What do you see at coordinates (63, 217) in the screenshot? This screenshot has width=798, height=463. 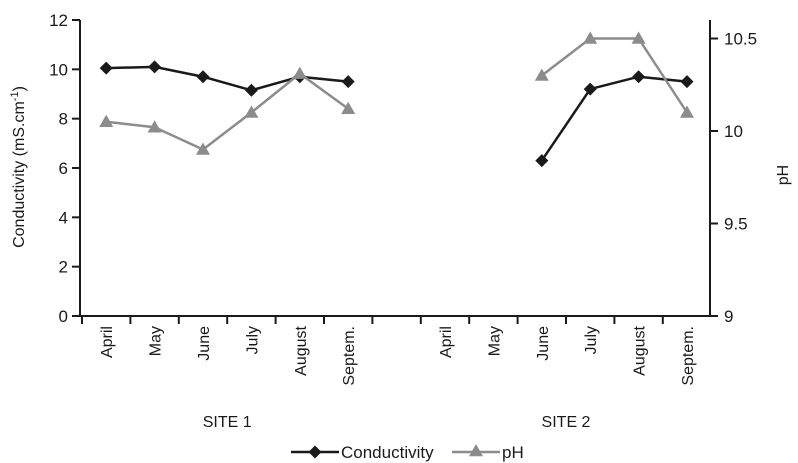 I see `y-left-tick-label: 4` at bounding box center [63, 217].